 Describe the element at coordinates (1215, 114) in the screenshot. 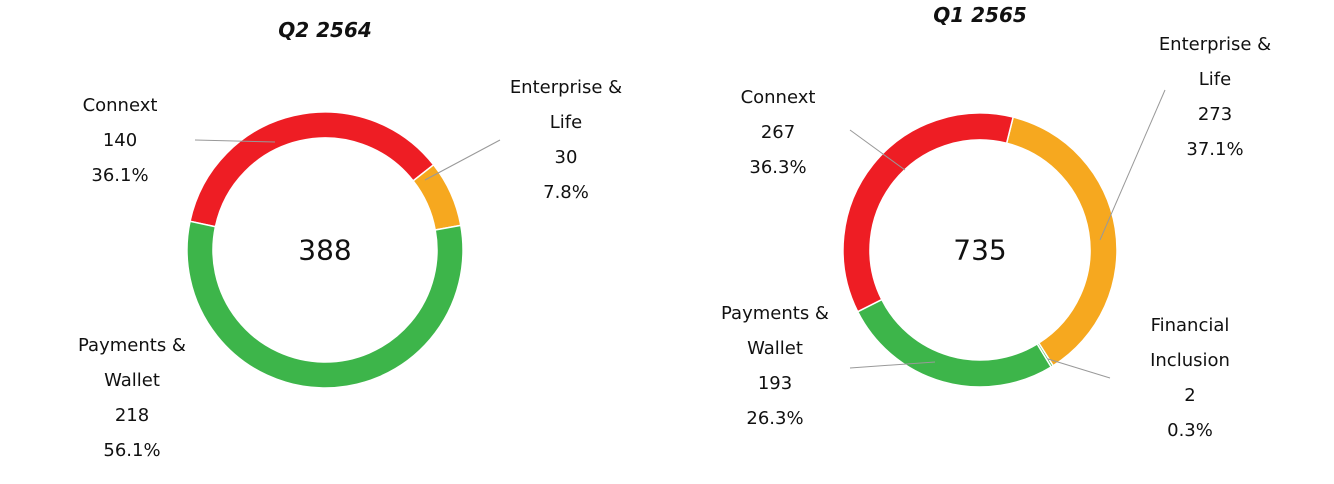

I see `value-label: 273` at that location.